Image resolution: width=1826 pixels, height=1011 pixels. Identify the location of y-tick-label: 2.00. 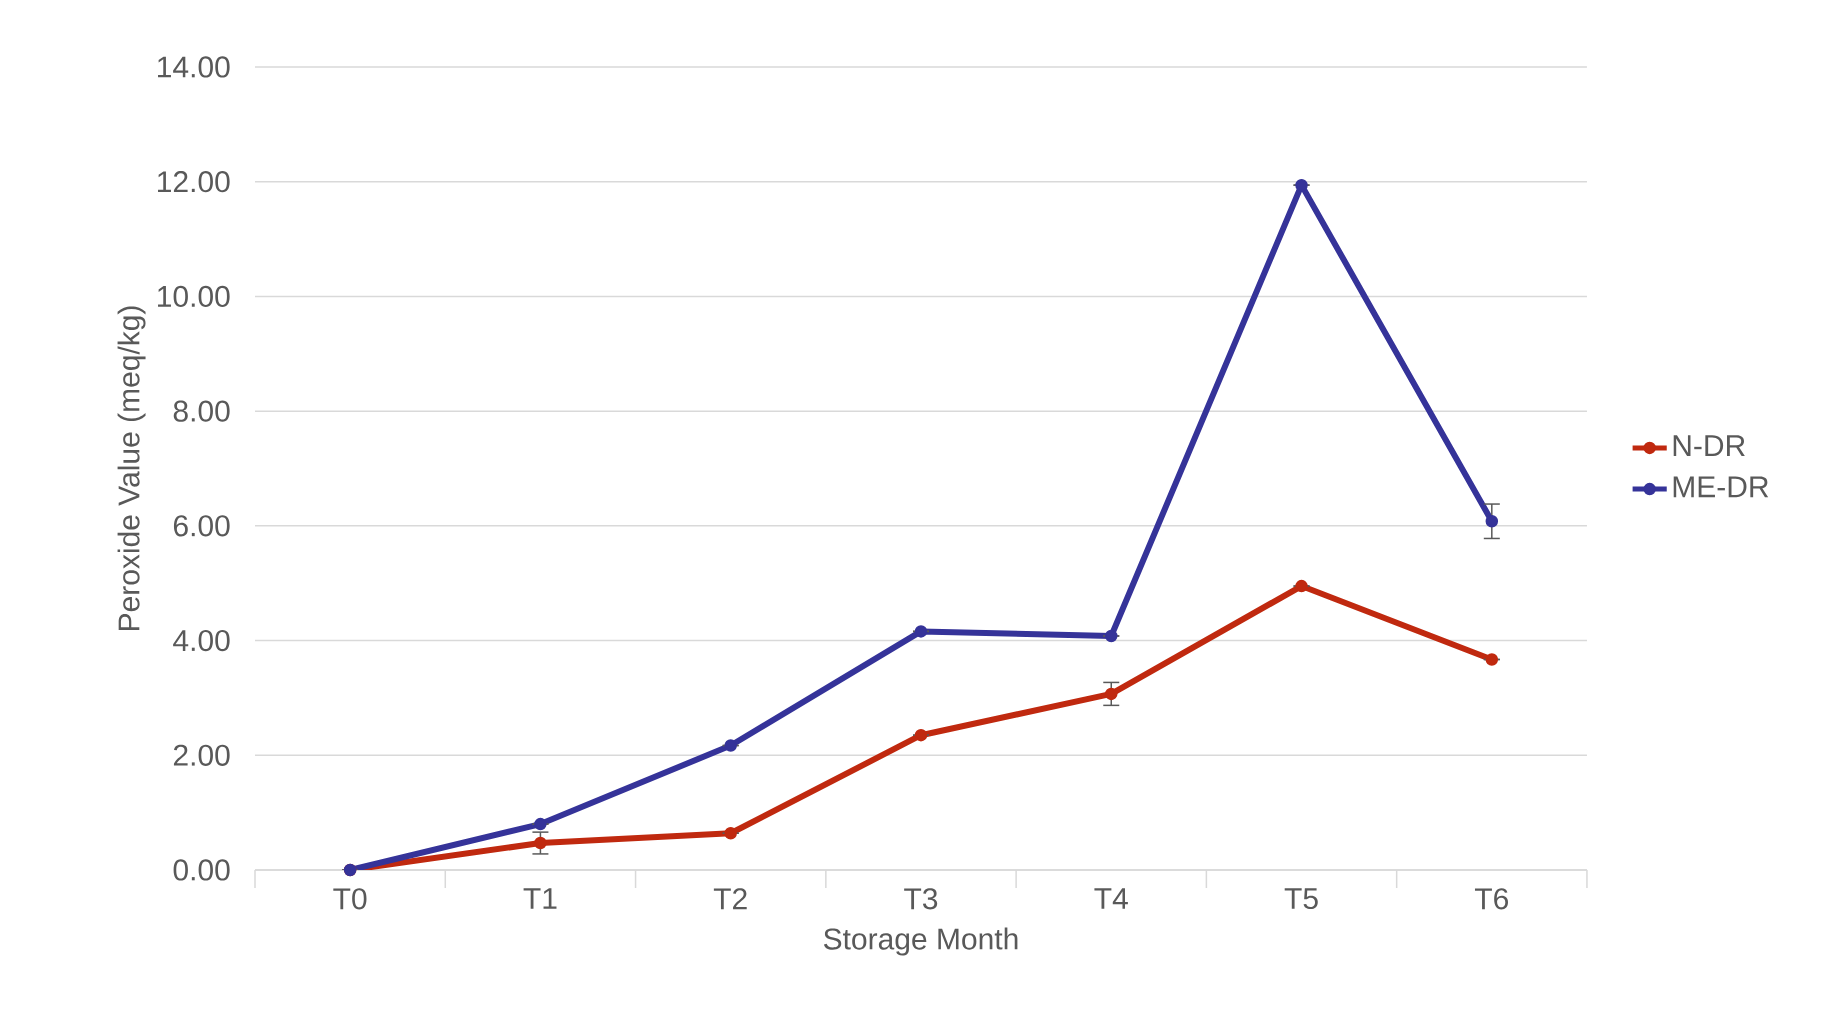
(201, 755).